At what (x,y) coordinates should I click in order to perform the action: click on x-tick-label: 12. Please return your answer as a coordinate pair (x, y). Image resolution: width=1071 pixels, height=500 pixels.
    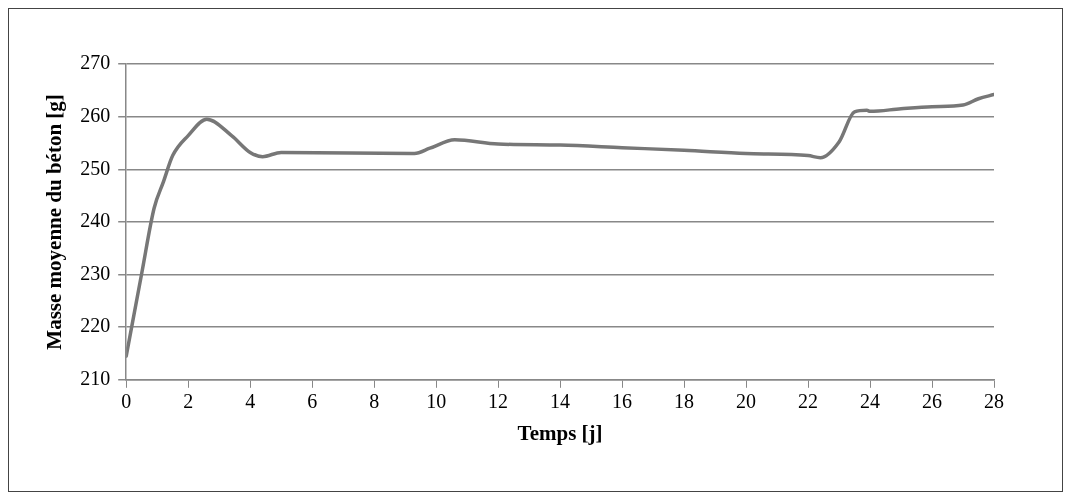
    Looking at the image, I should click on (498, 401).